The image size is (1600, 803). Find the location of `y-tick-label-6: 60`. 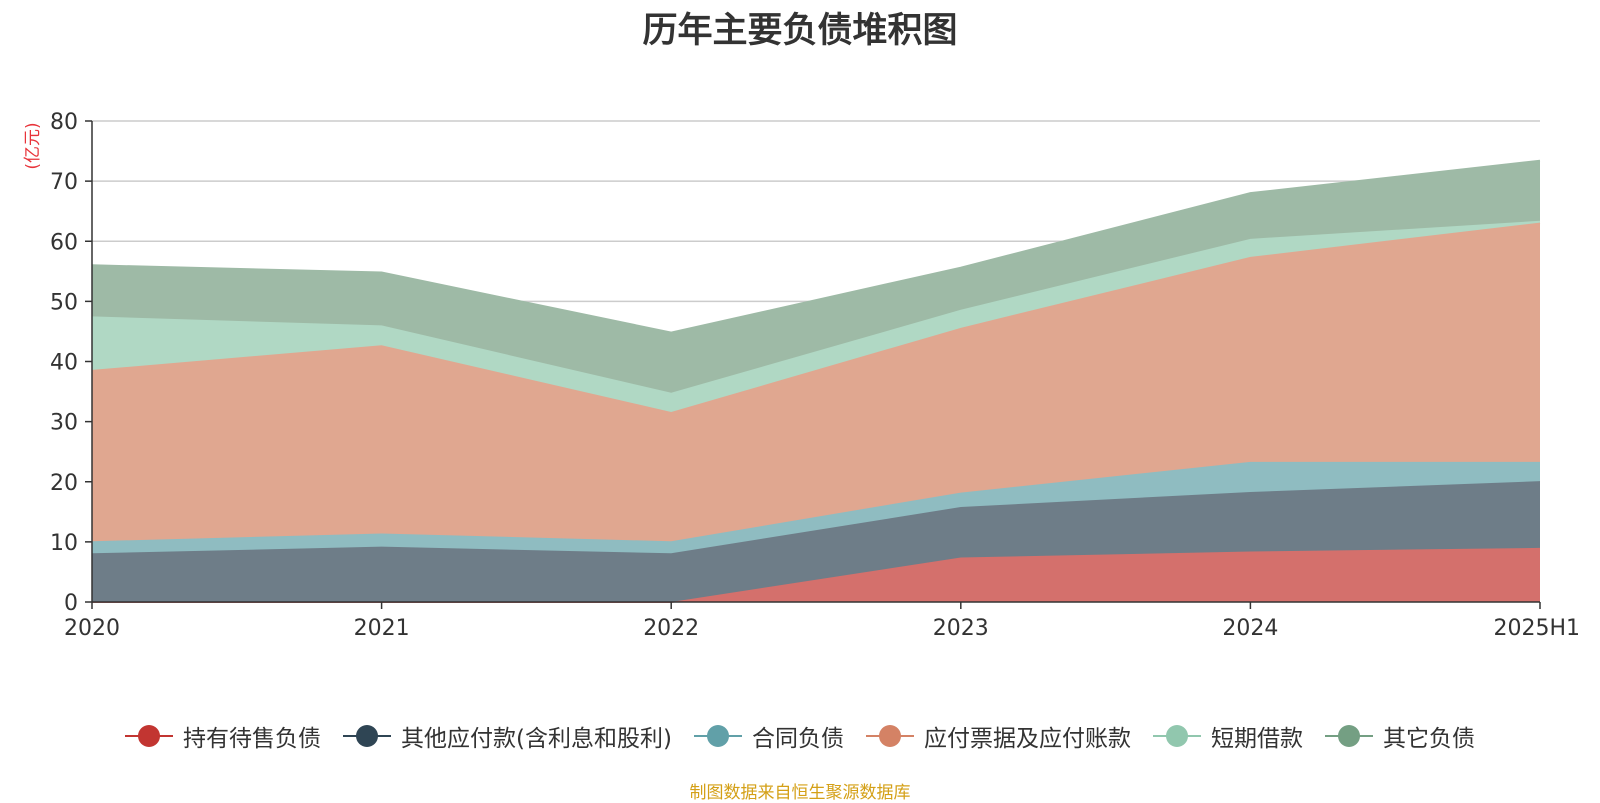

y-tick-label-6: 60 is located at coordinates (64, 242).